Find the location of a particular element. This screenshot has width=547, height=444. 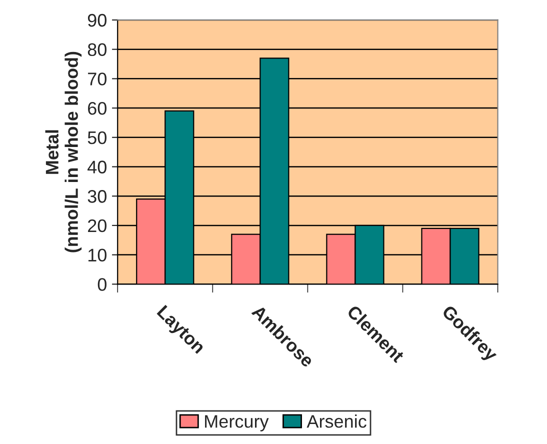

y-tick-label: 80 is located at coordinates (97, 49).